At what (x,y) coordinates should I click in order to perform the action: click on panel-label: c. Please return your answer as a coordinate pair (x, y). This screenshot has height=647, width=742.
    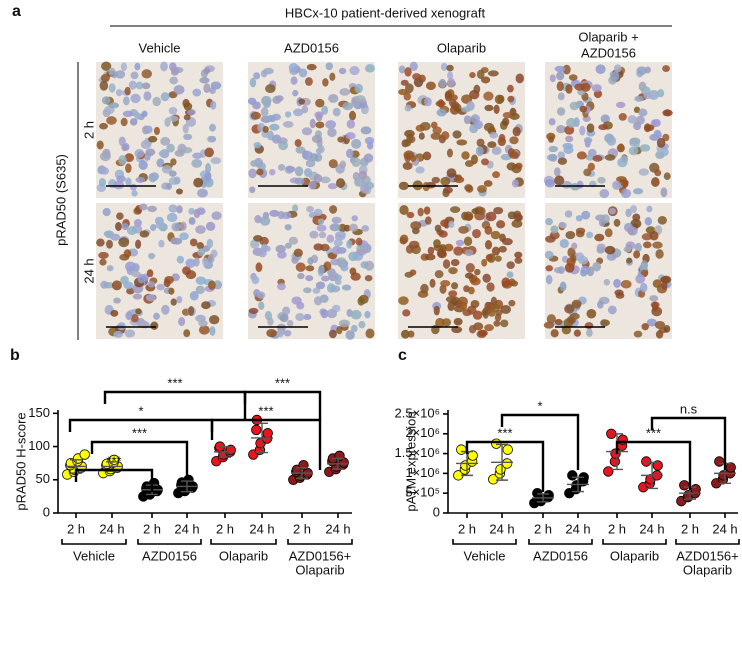
    Looking at the image, I should click on (402, 355).